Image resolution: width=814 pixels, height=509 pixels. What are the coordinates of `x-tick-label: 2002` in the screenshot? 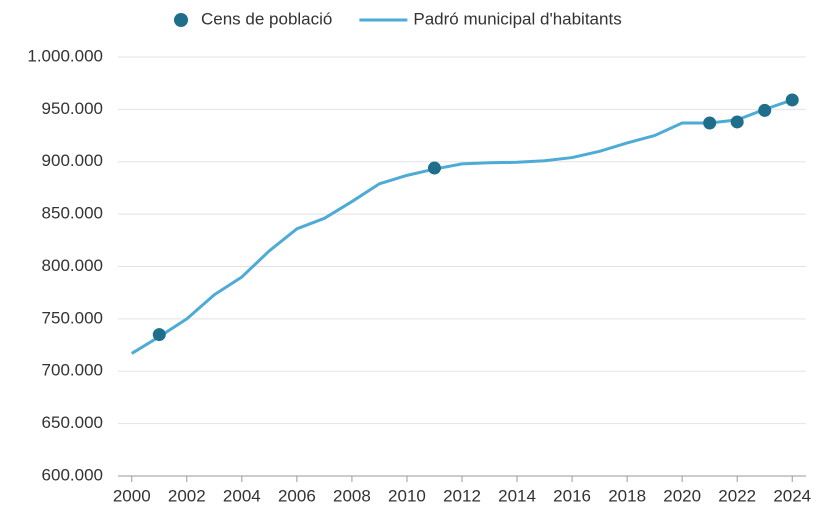 It's located at (187, 495).